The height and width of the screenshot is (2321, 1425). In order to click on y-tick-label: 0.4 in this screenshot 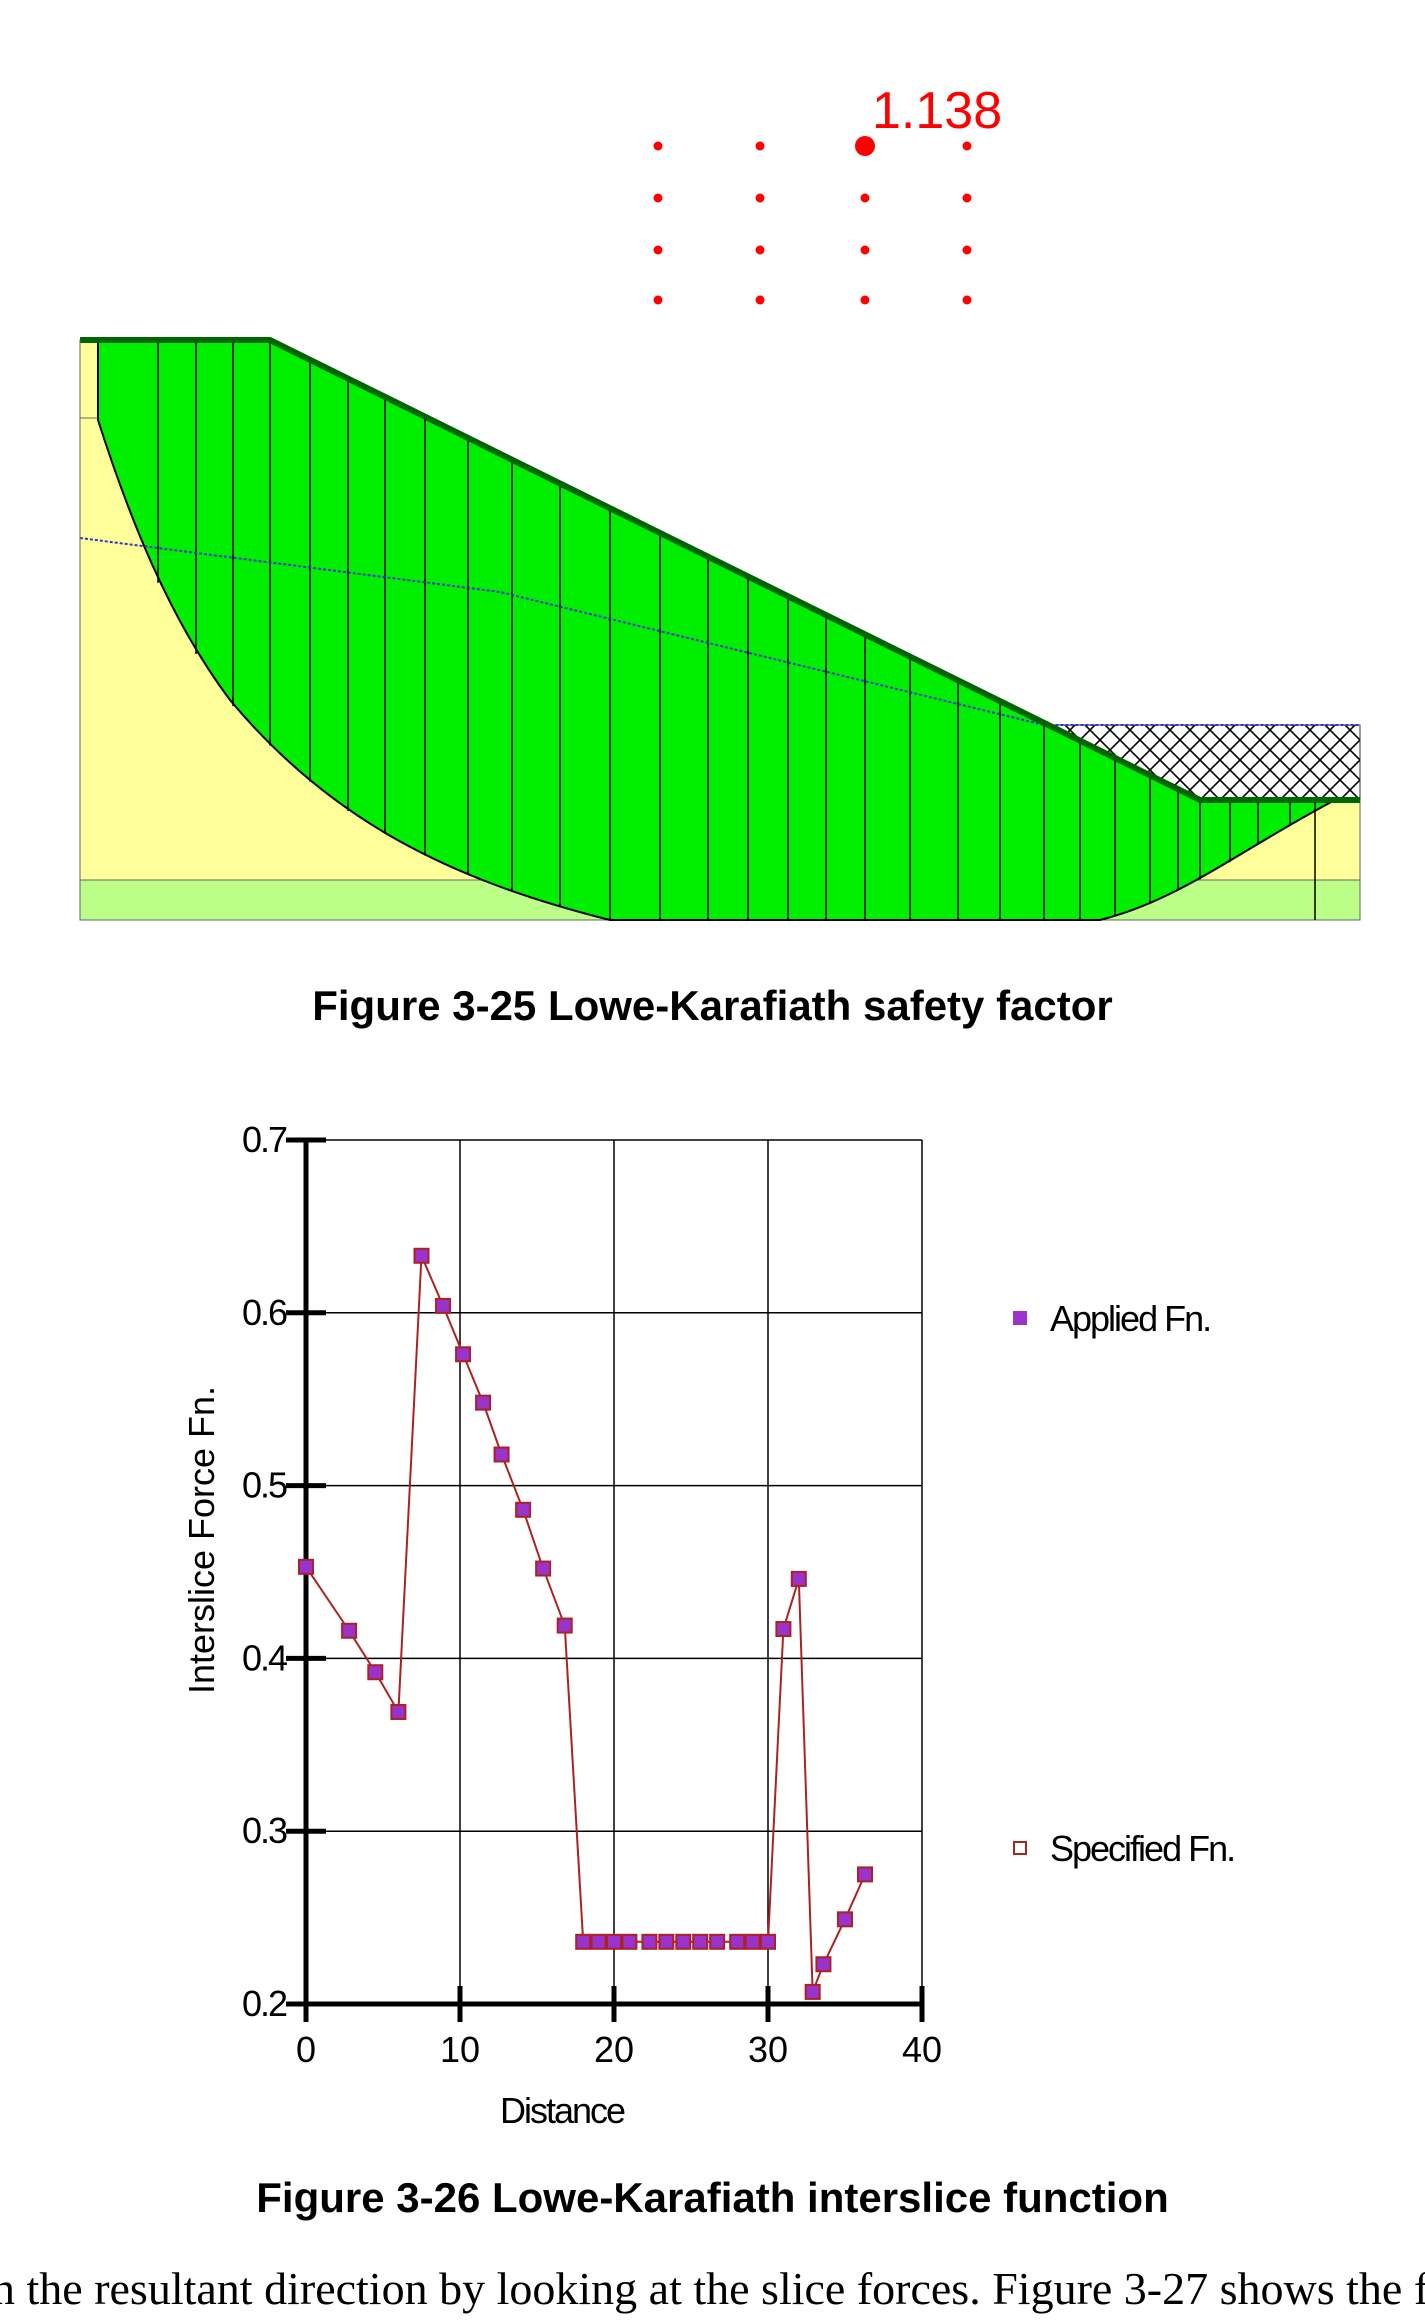, I will do `click(264, 1657)`.